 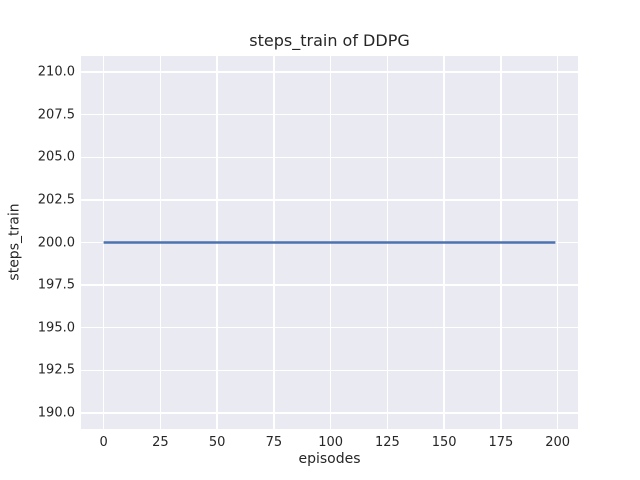 What do you see at coordinates (160, 442) in the screenshot?
I see `x-tick-label: 25` at bounding box center [160, 442].